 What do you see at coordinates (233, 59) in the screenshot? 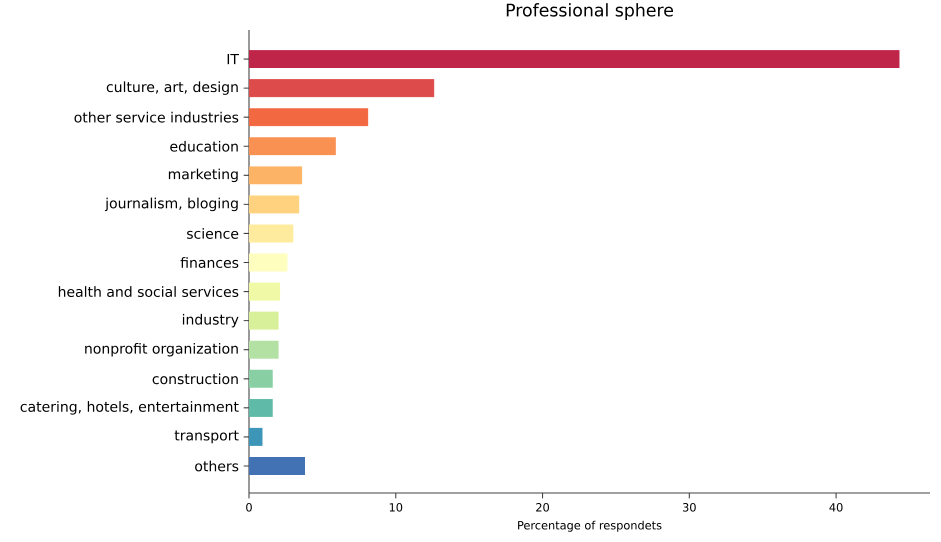
I see `y-tick-label: IT` at bounding box center [233, 59].